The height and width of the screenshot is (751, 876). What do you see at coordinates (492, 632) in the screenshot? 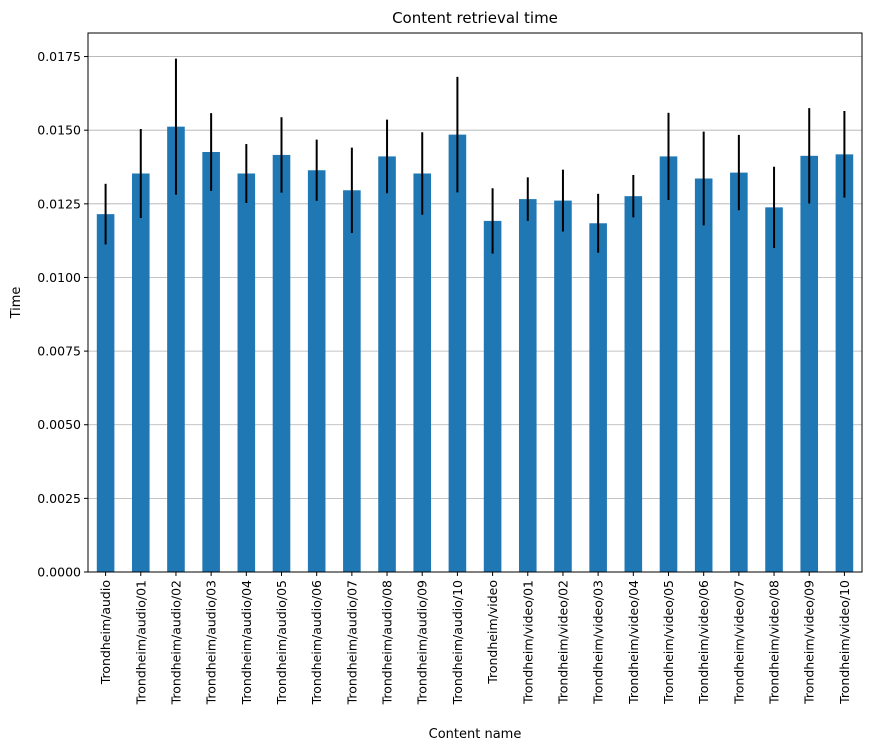
I see `x-tick-label: Trondheim/video` at bounding box center [492, 632].